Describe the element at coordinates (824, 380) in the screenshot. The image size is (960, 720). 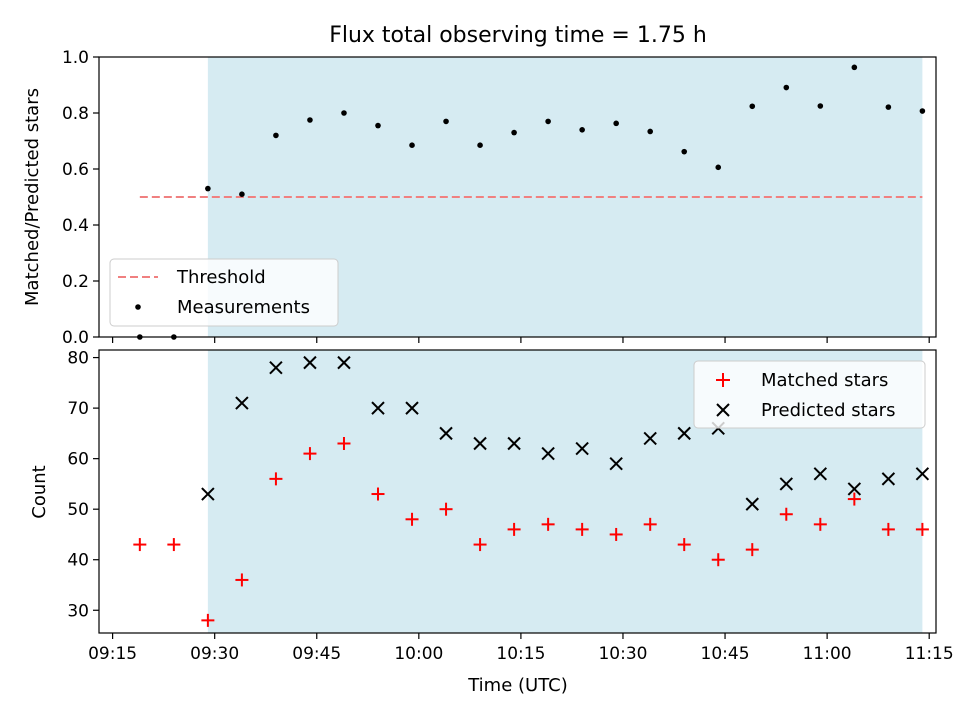
I see `legend-matched-label: Matched stars` at that location.